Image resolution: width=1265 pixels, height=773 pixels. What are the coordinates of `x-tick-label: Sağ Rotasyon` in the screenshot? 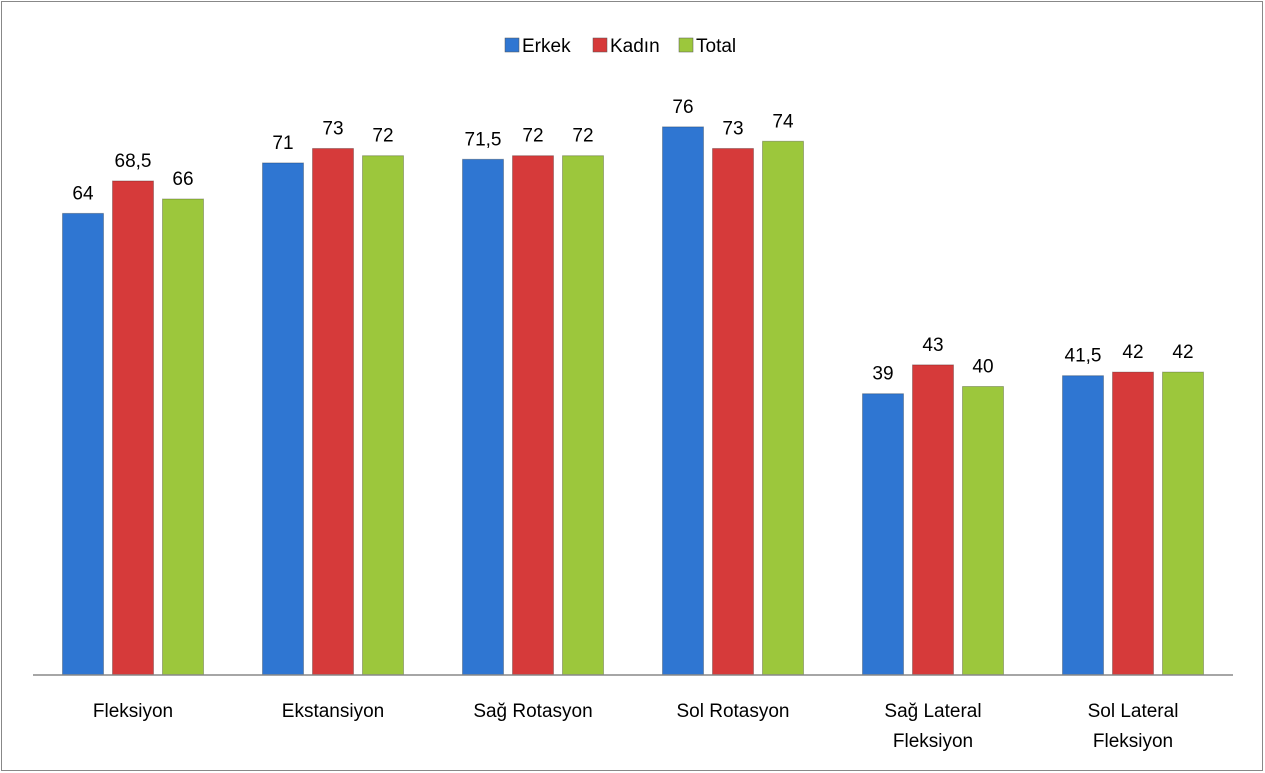 It's located at (533, 711).